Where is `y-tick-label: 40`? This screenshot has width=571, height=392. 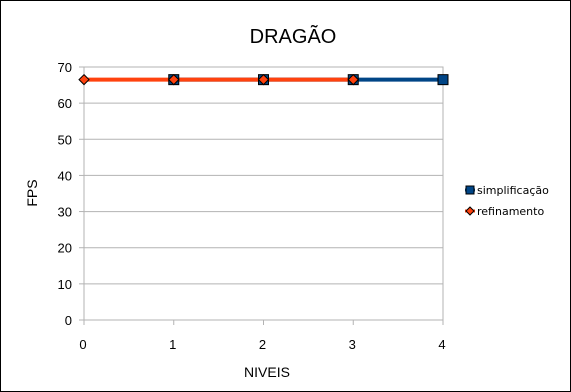
y-tick-label: 40 is located at coordinates (65, 175).